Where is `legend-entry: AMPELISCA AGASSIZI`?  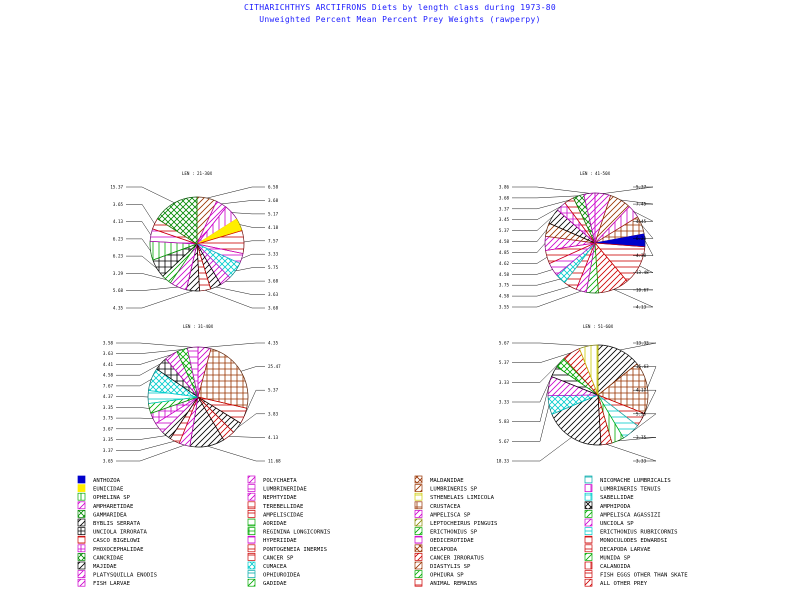
legend-entry: AMPELISCA AGASSIZI is located at coordinates (622, 514).